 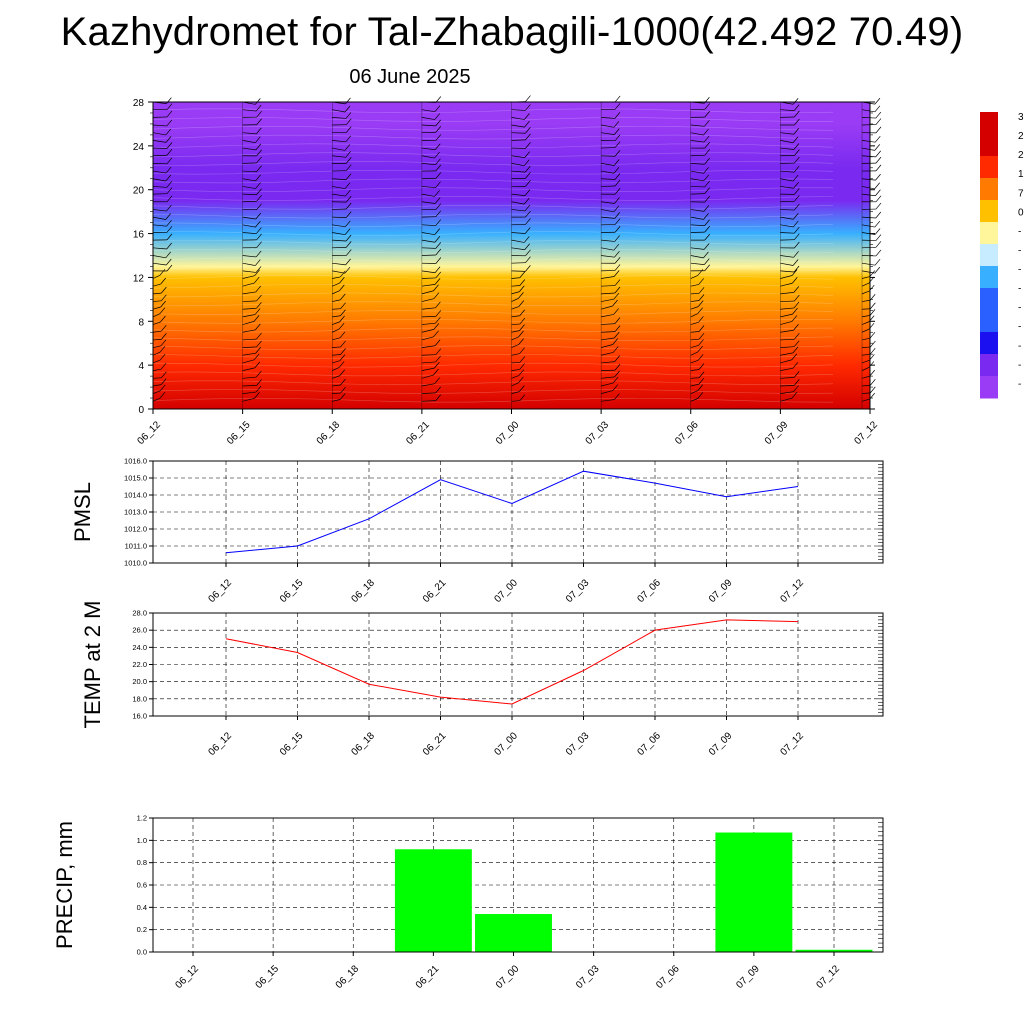 What do you see at coordinates (650, 591) in the screenshot?
I see `x-tick-label: 07_06` at bounding box center [650, 591].